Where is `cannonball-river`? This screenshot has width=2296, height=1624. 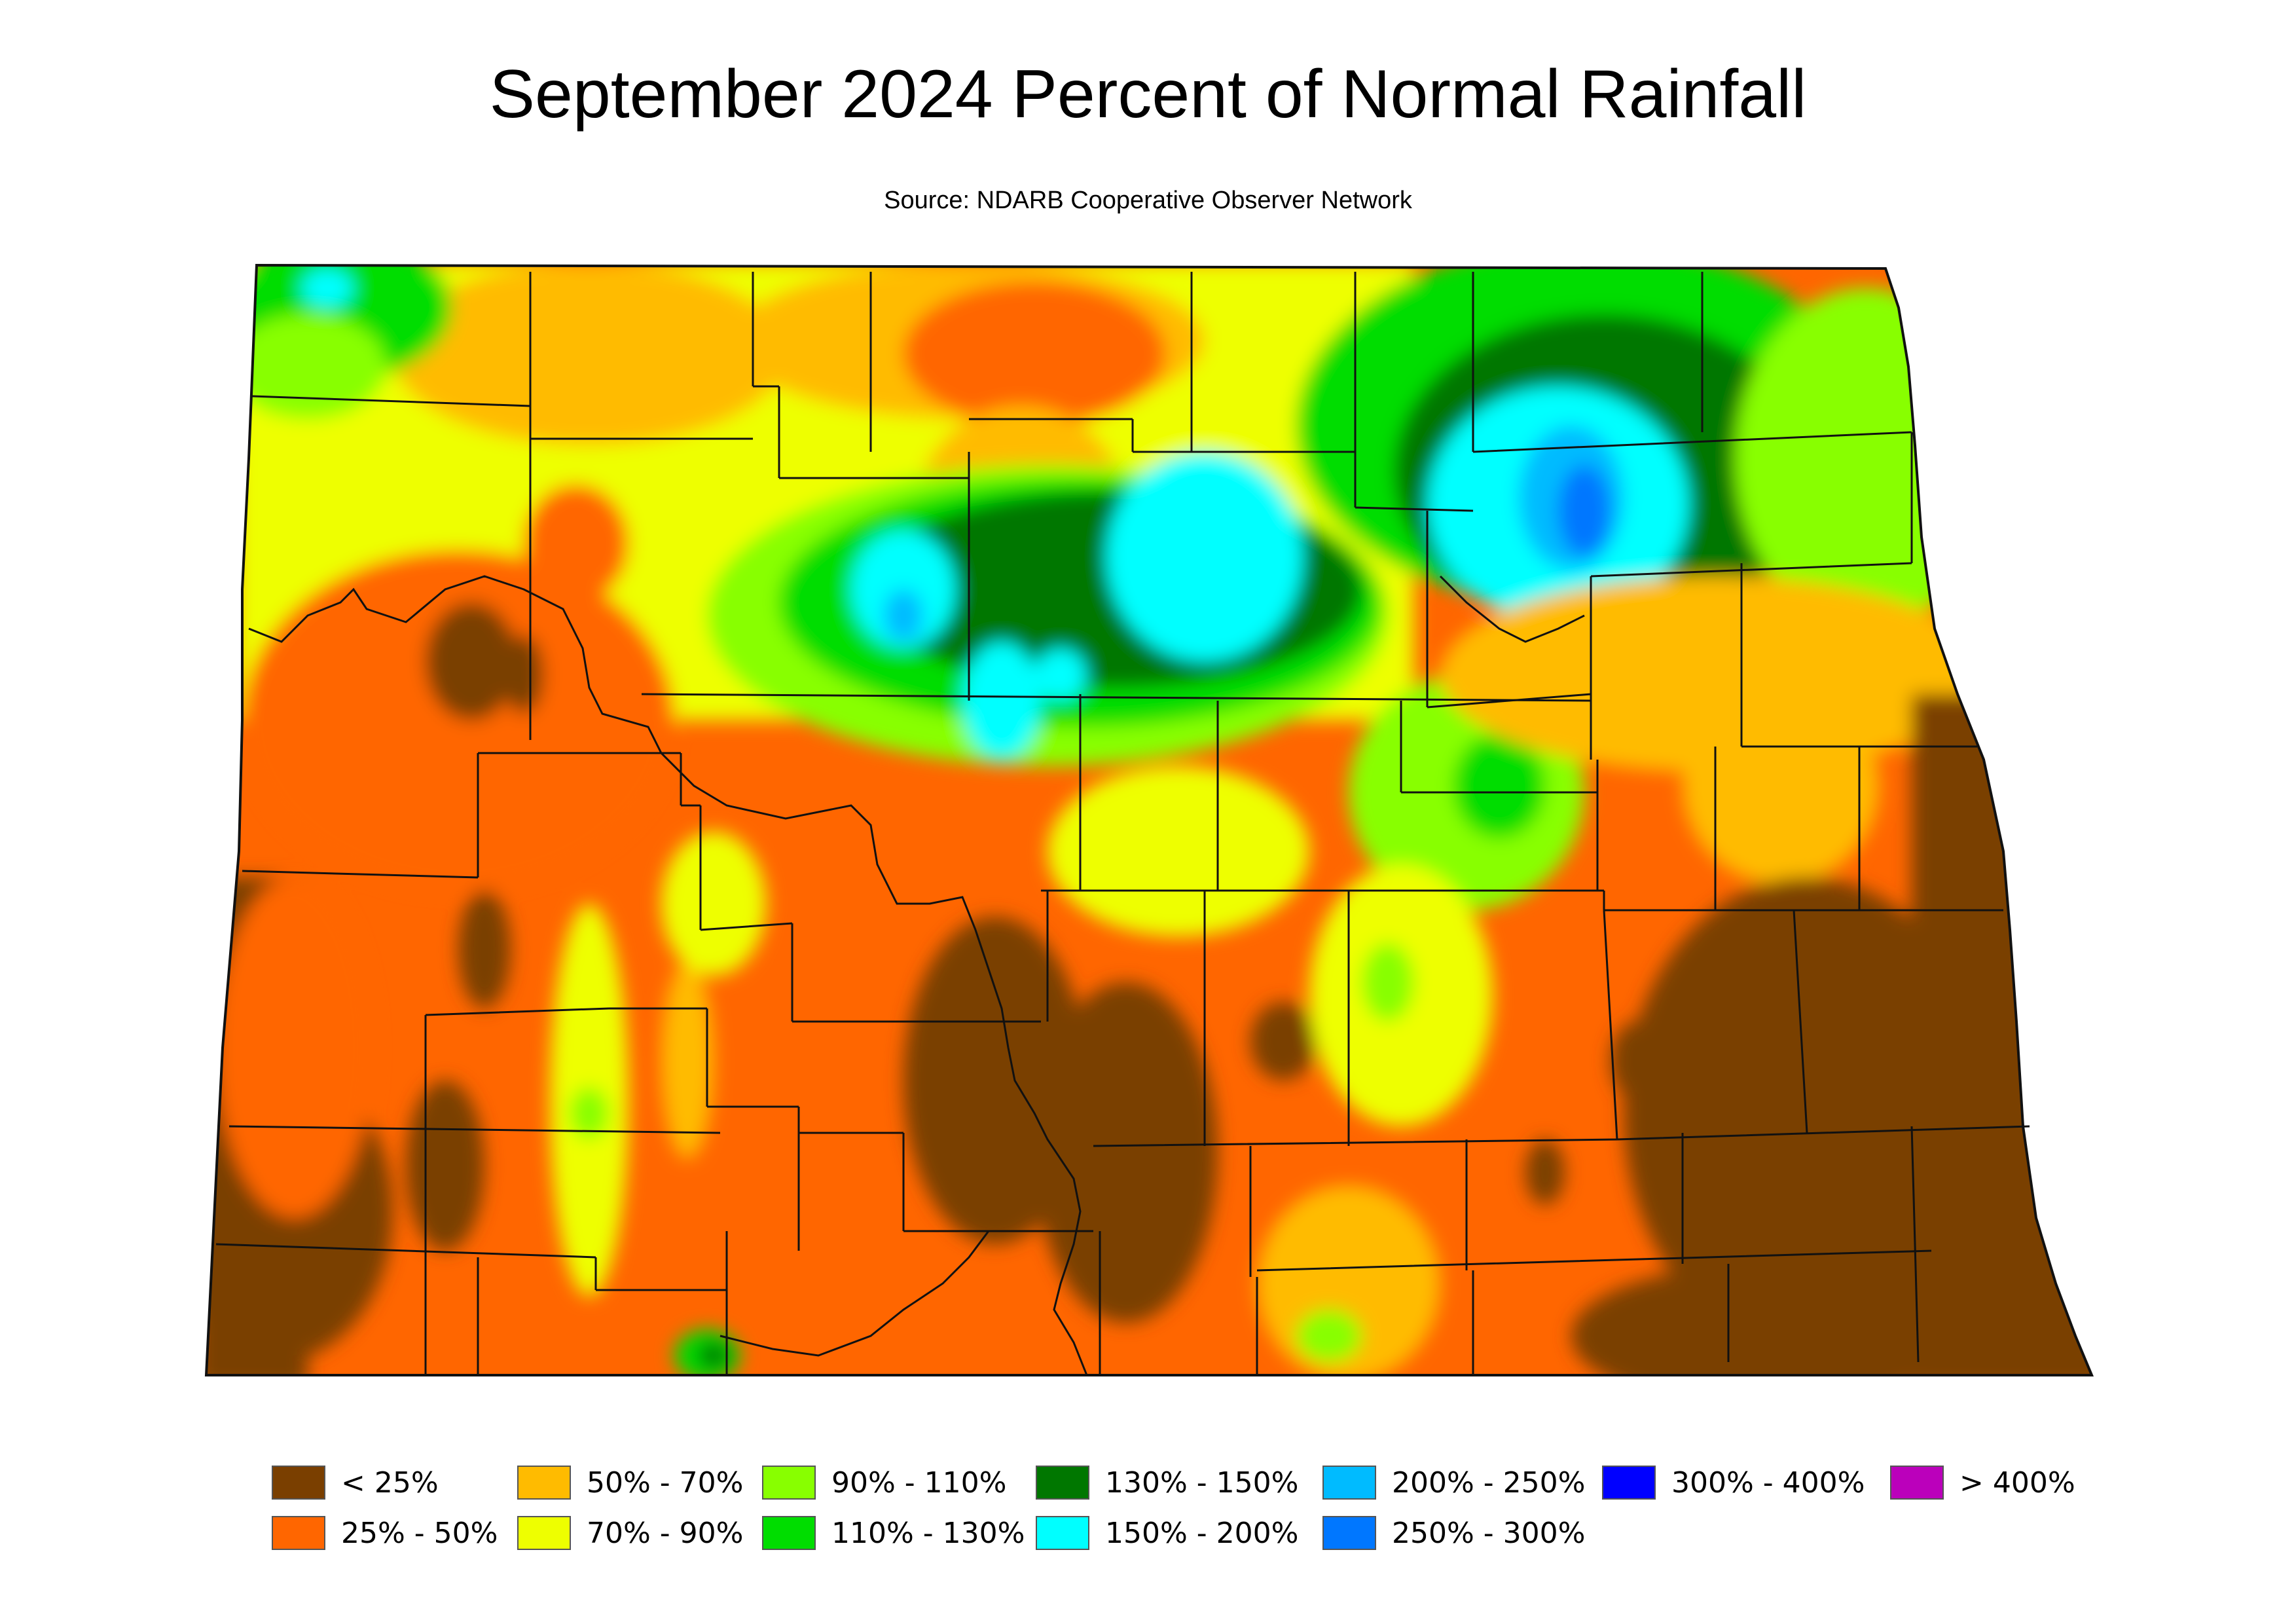 cannonball-river is located at coordinates (855, 1293).